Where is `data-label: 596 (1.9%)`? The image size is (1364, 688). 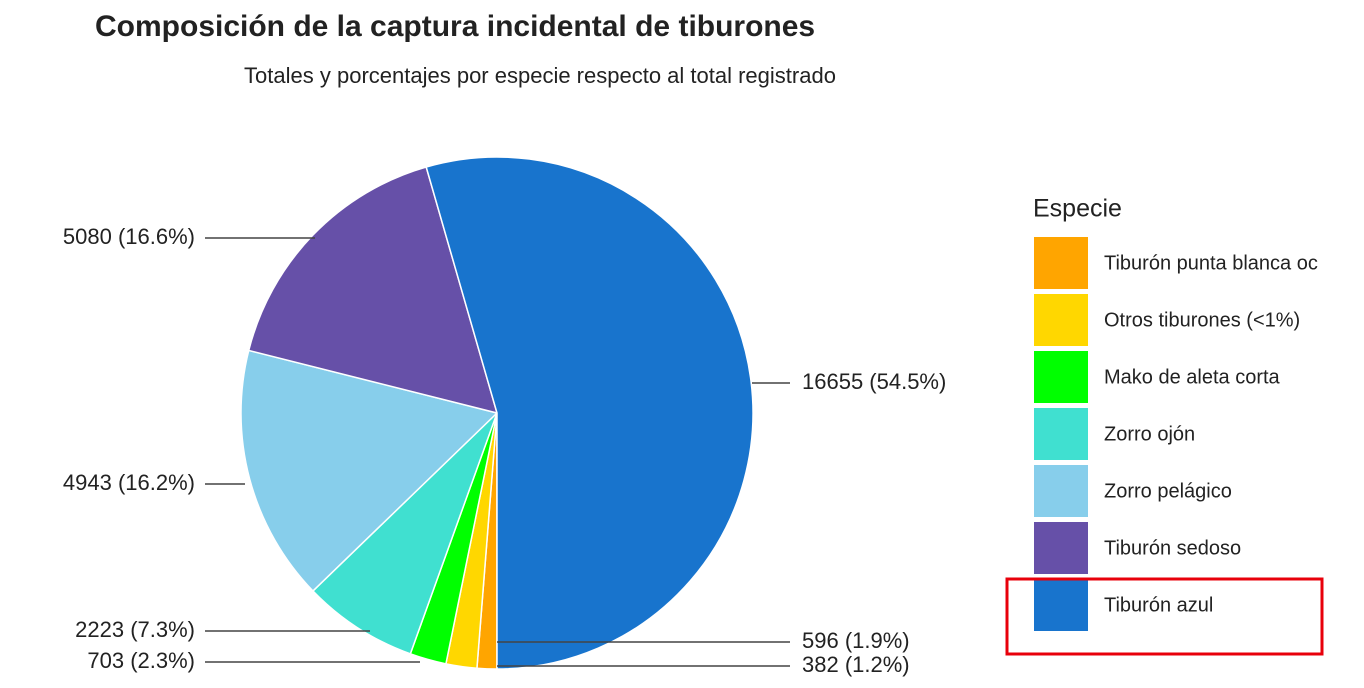
data-label: 596 (1.9%) is located at coordinates (856, 640).